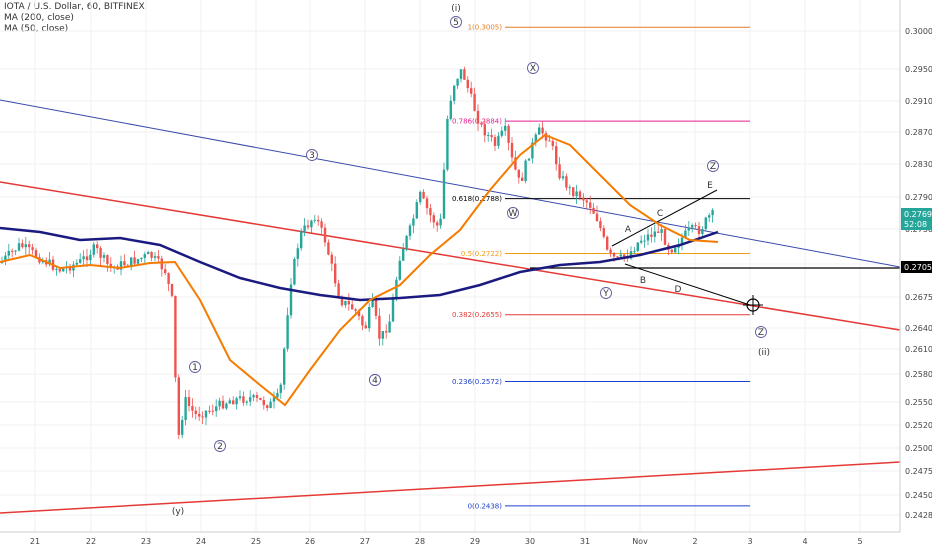 The image size is (932, 550). Describe the element at coordinates (918, 132) in the screenshot. I see `y-tick-label: 0.2870` at that location.